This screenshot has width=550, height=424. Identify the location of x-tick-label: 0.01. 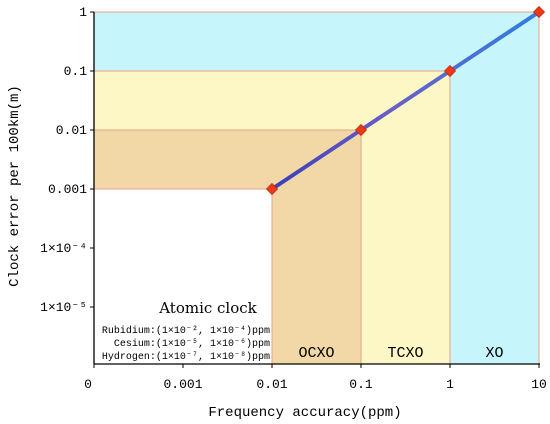
(271, 384).